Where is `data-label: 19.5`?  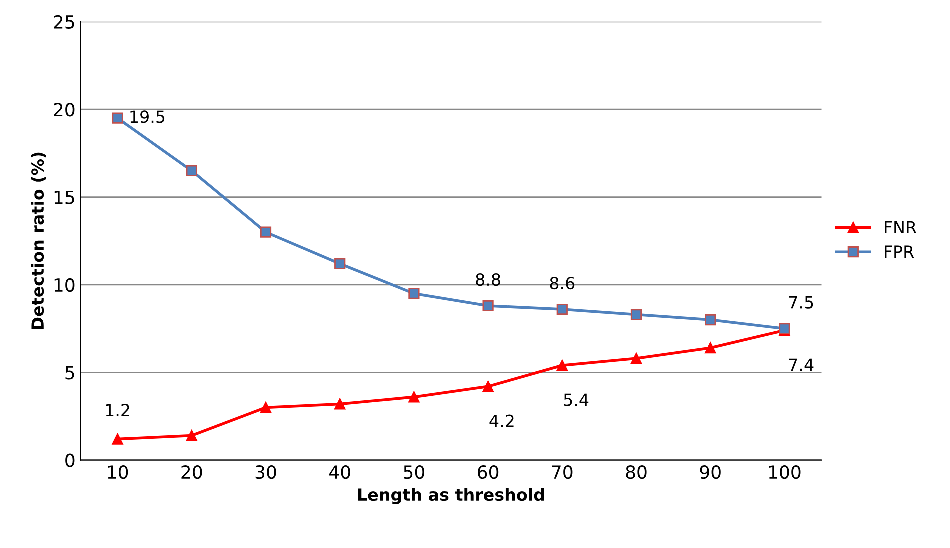
data-label: 19.5 is located at coordinates (147, 117).